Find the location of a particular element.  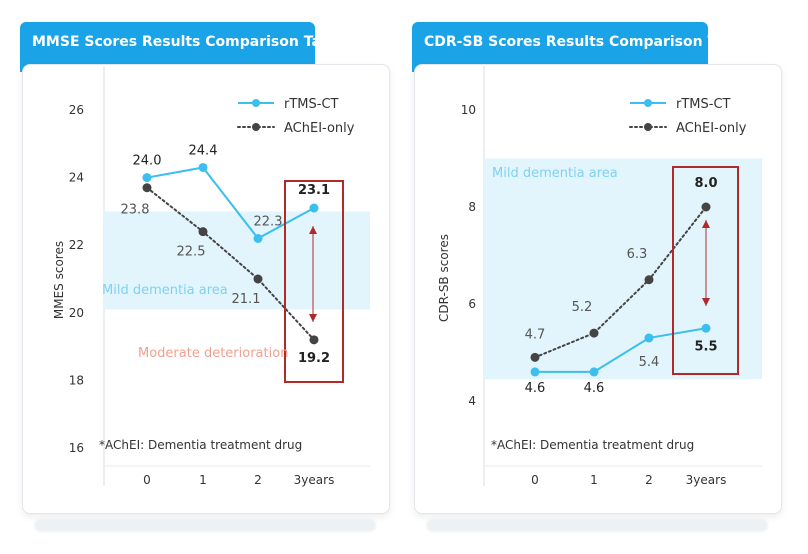

mild-dementia-band is located at coordinates (623, 269).